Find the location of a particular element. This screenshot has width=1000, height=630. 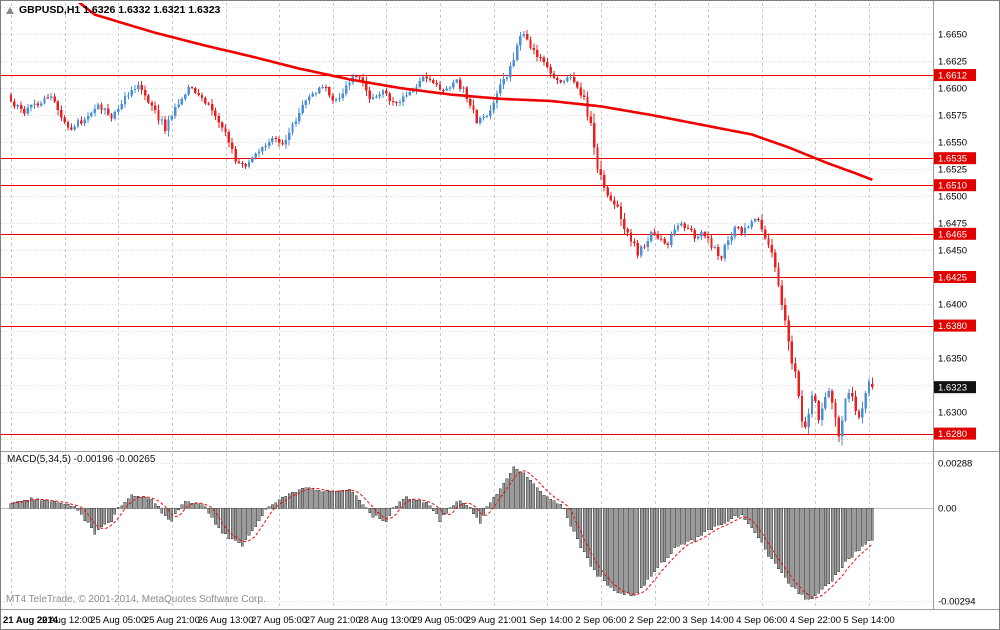

svg-text: 1.6625 is located at coordinates (952, 62).